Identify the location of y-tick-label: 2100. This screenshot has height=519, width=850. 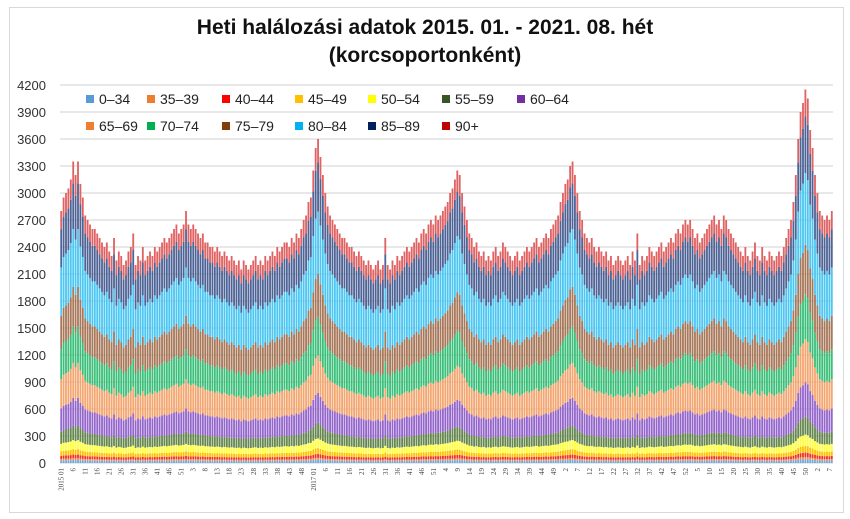
(31, 274).